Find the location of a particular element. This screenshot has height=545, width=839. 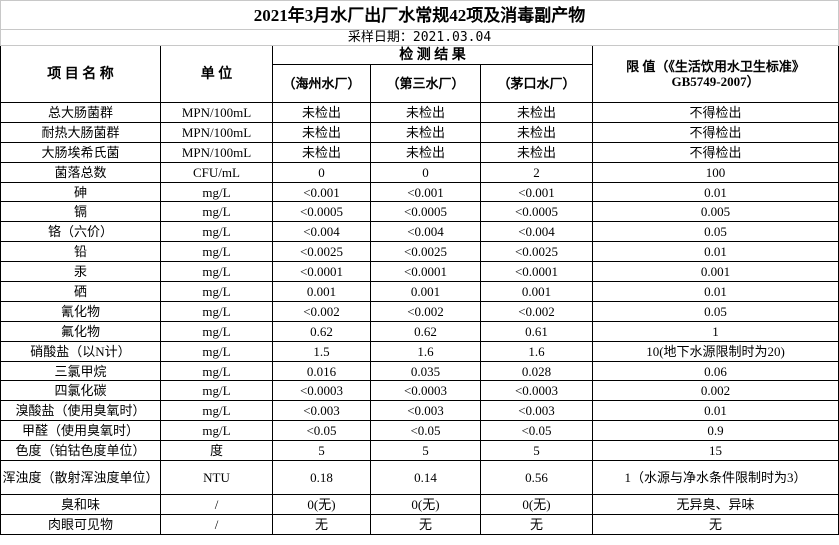

limit-cell: 10(地下水源限制时为20) is located at coordinates (715, 351).